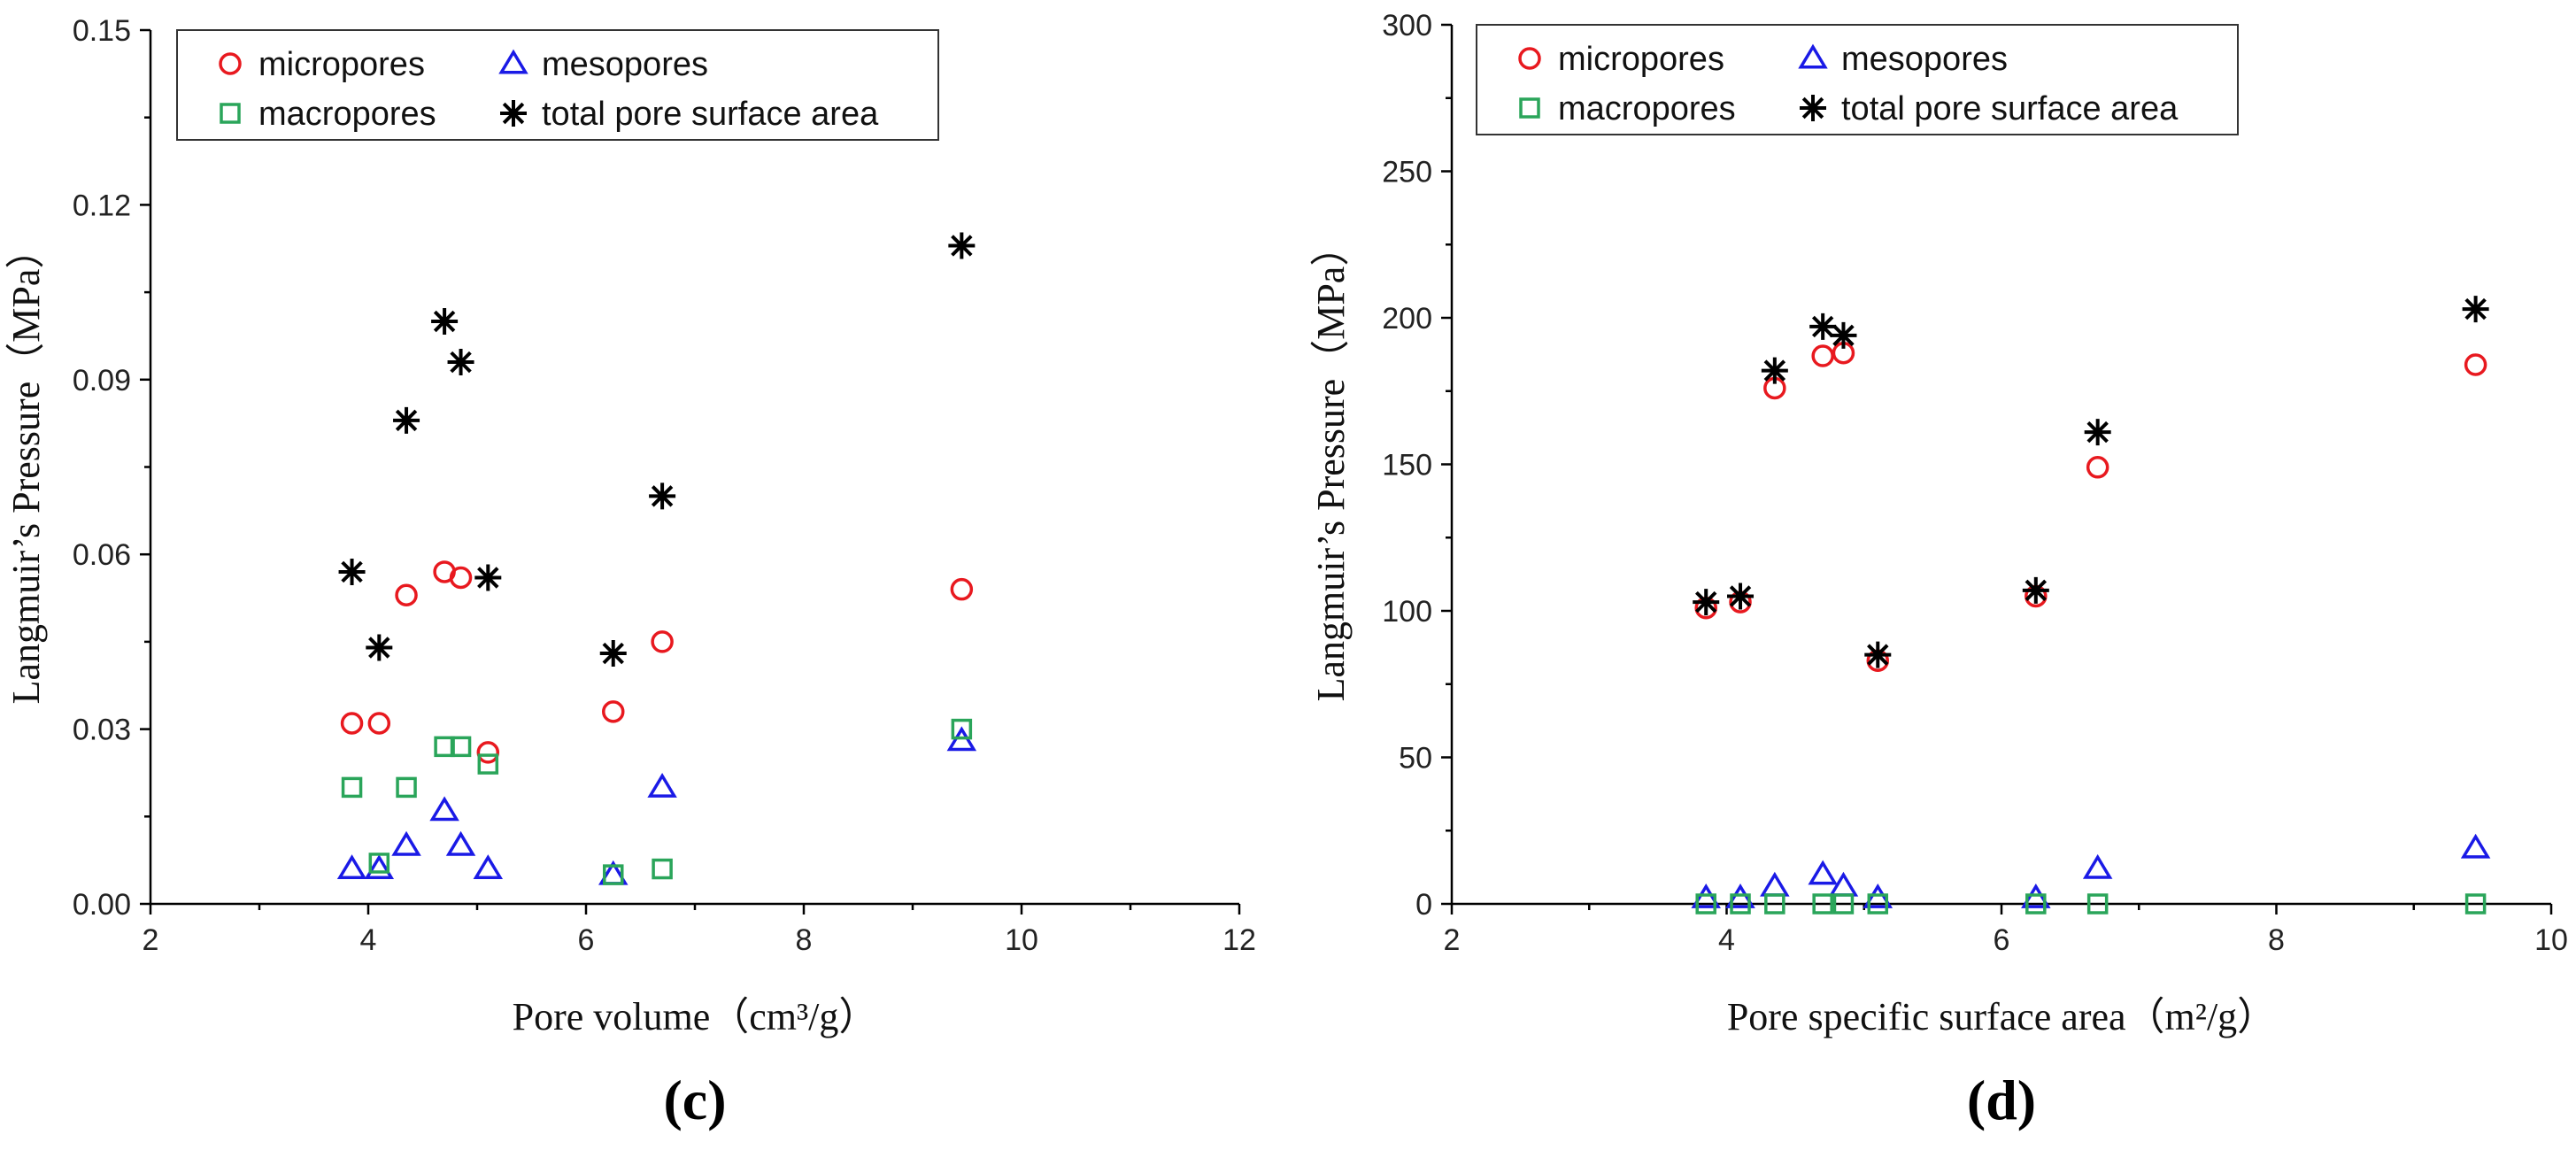 This screenshot has width=2576, height=1150. I want to click on y-tick-label: 0.12, so click(102, 206).